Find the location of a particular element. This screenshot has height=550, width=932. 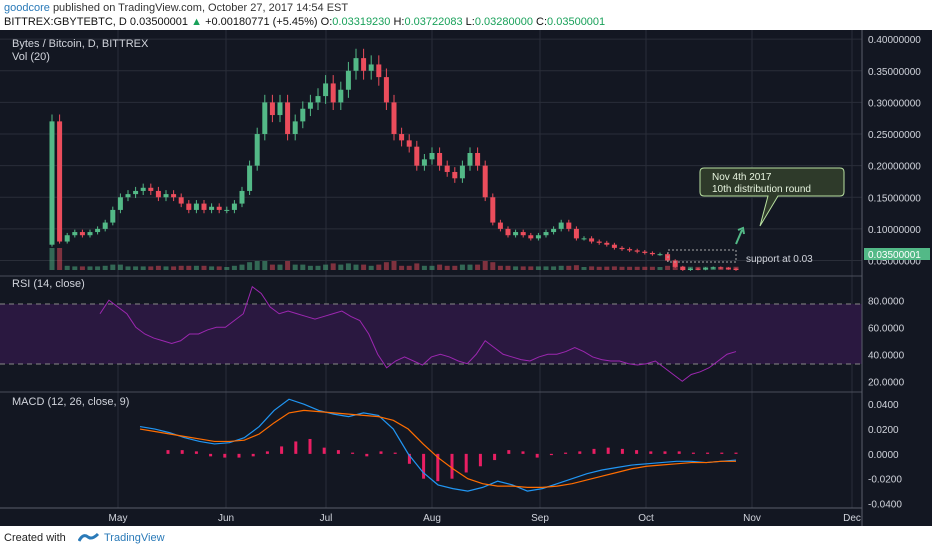

last-price-marker is located at coordinates (897, 254).